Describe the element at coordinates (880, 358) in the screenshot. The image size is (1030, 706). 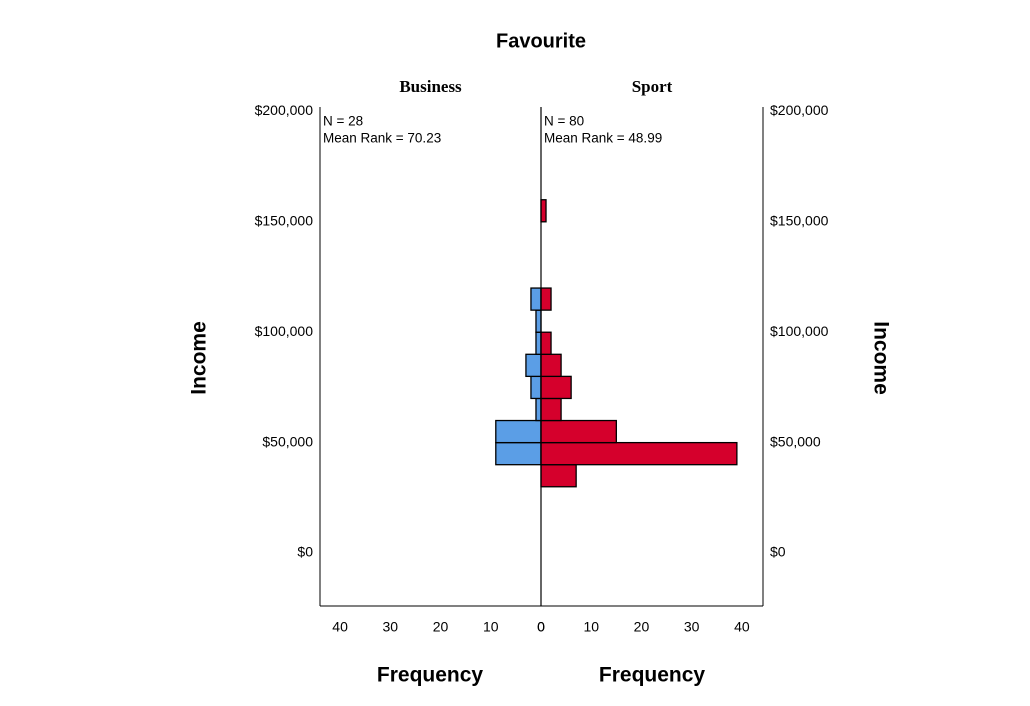
I see `y-axis-label-right: Income` at that location.